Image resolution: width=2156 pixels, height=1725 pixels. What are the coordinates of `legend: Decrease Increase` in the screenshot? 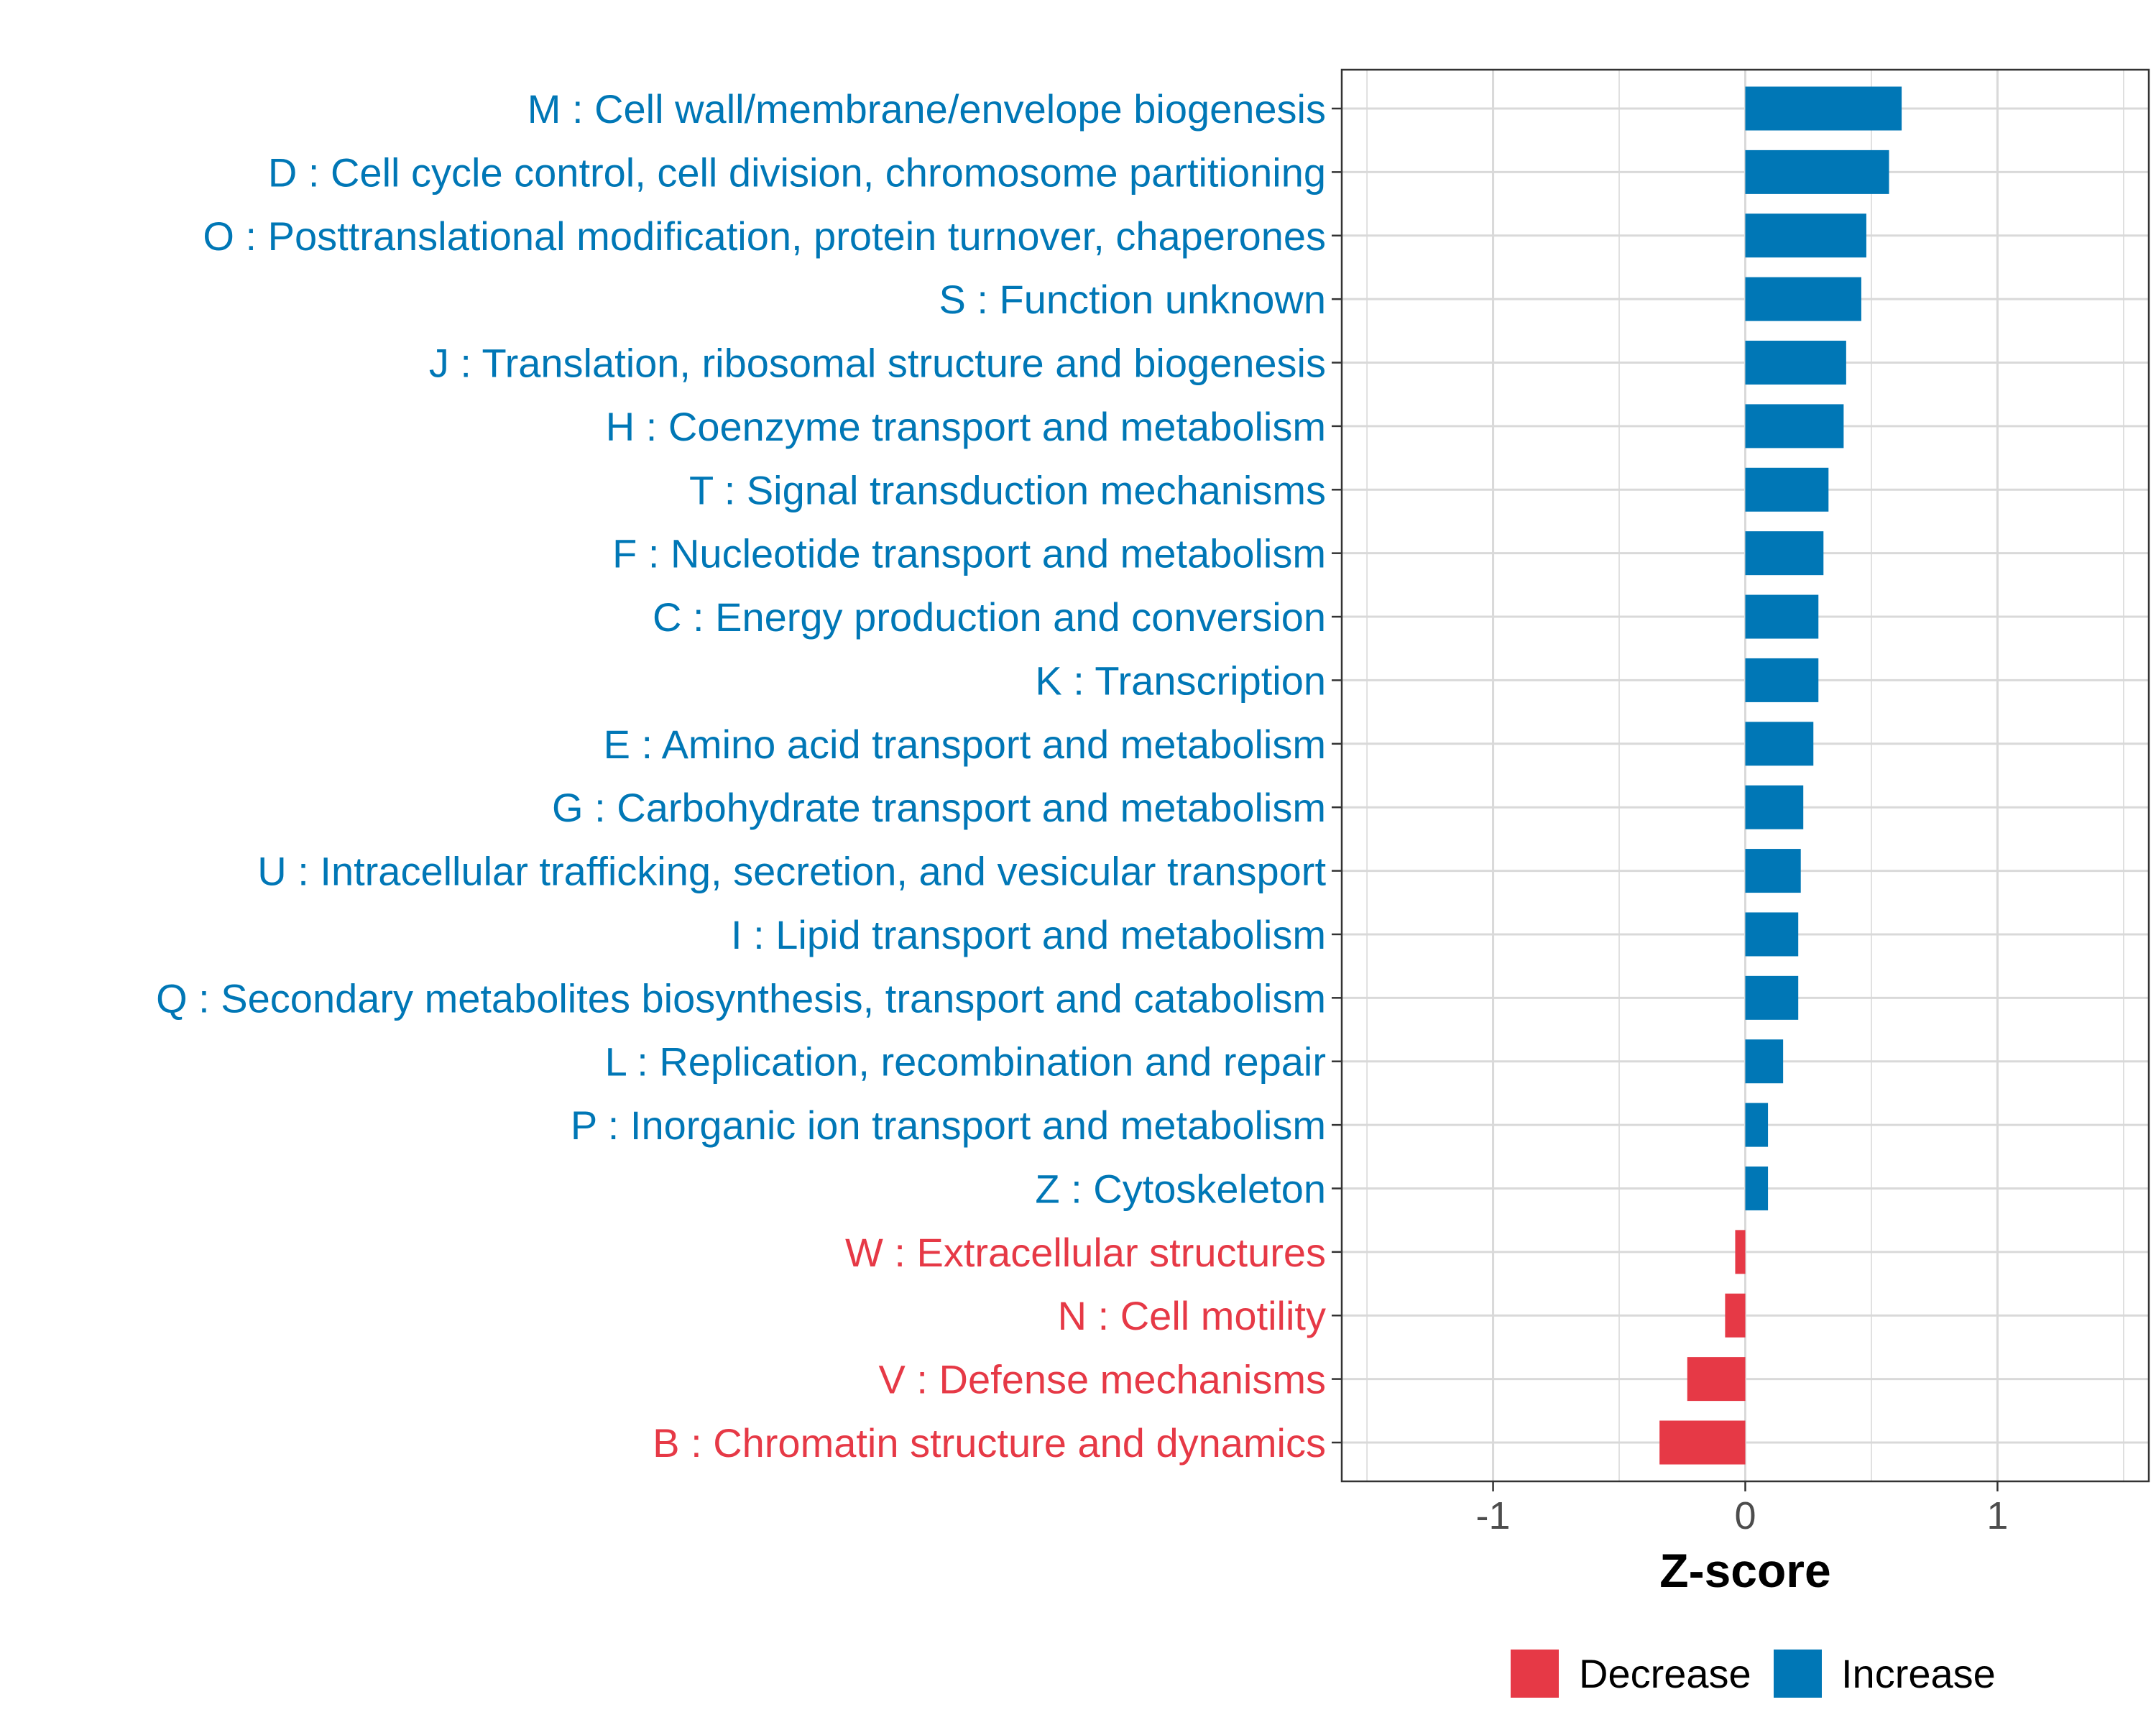 It's located at (1753, 1674).